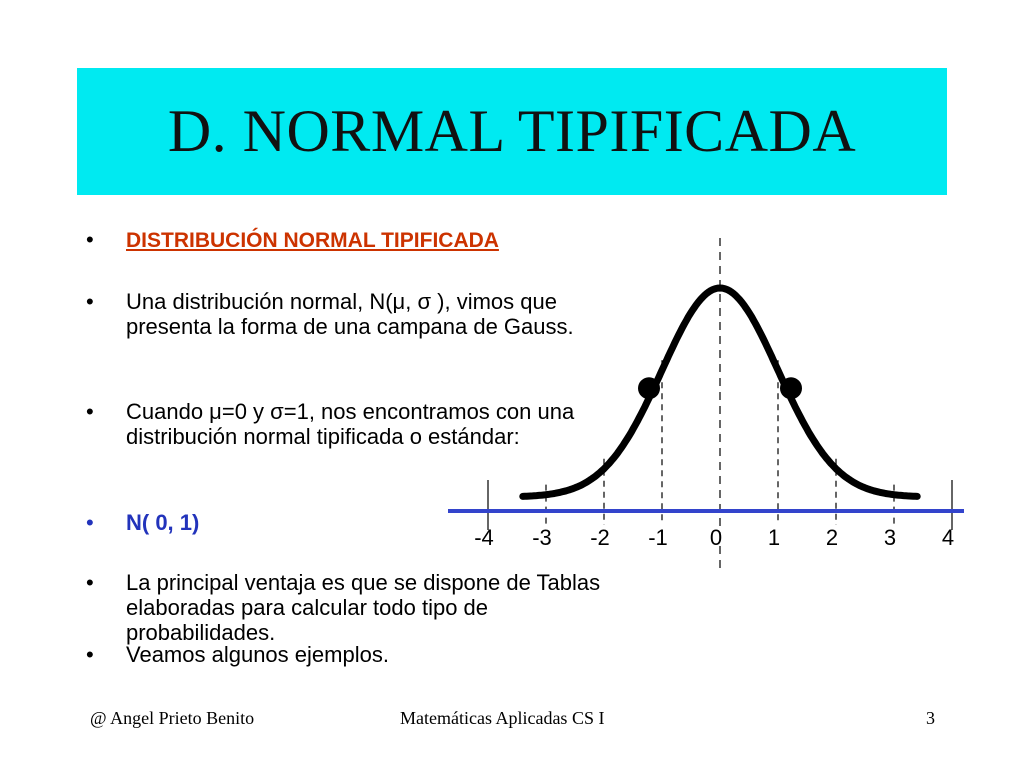 The height and width of the screenshot is (768, 1024). Describe the element at coordinates (720, 388) in the screenshot. I see `inflection-points` at that location.